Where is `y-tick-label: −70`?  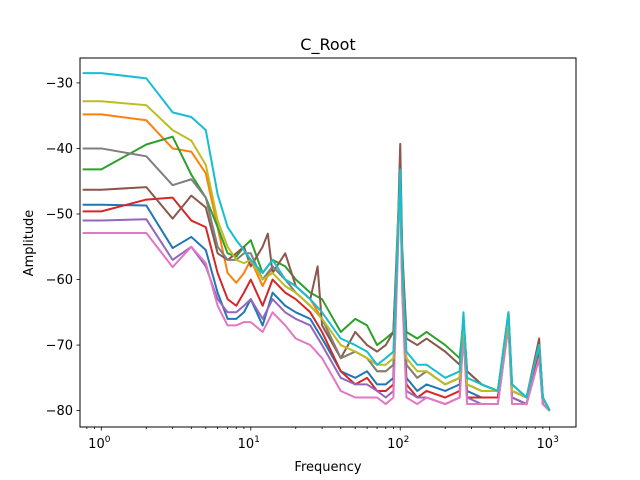 y-tick-label: −70 is located at coordinates (59, 346).